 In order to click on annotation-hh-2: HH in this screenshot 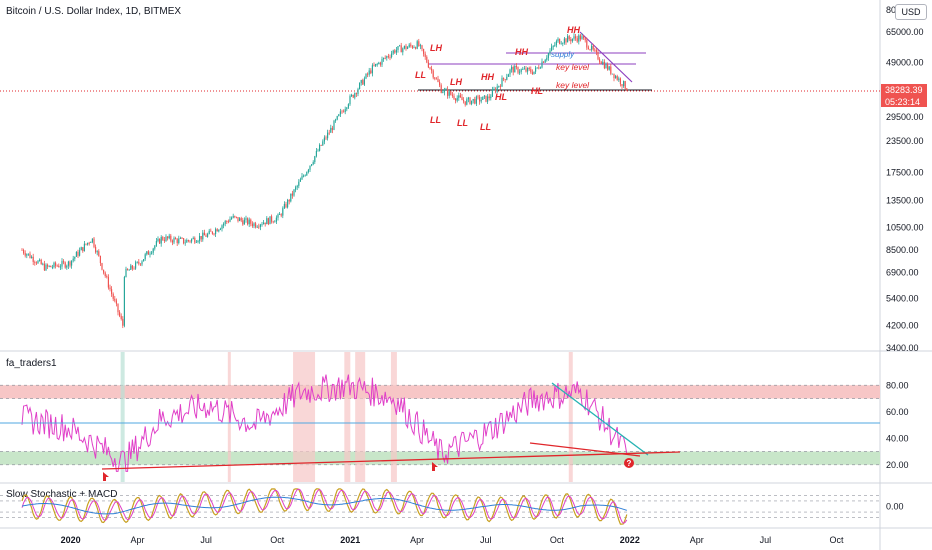, I will do `click(521, 52)`.